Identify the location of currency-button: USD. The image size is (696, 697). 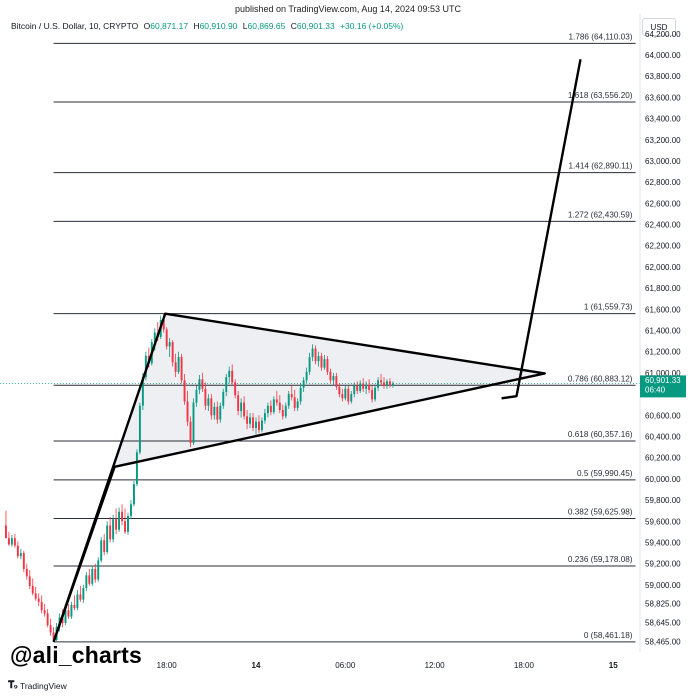
(659, 27).